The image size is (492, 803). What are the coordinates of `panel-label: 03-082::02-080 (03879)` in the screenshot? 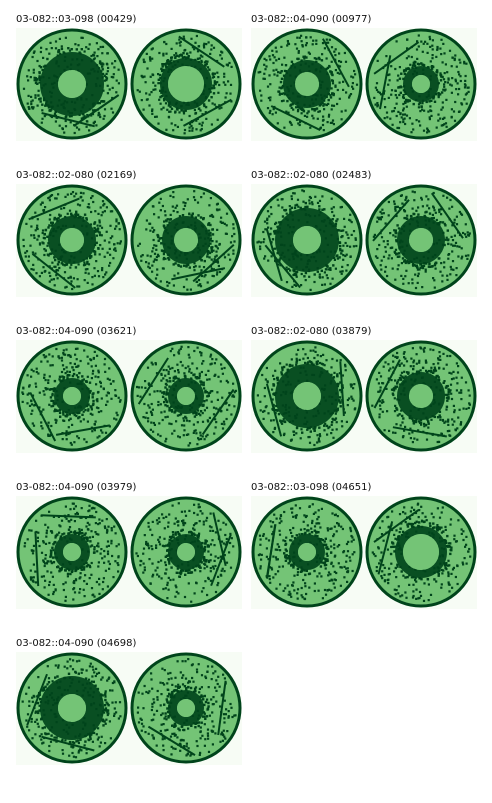 It's located at (311, 331).